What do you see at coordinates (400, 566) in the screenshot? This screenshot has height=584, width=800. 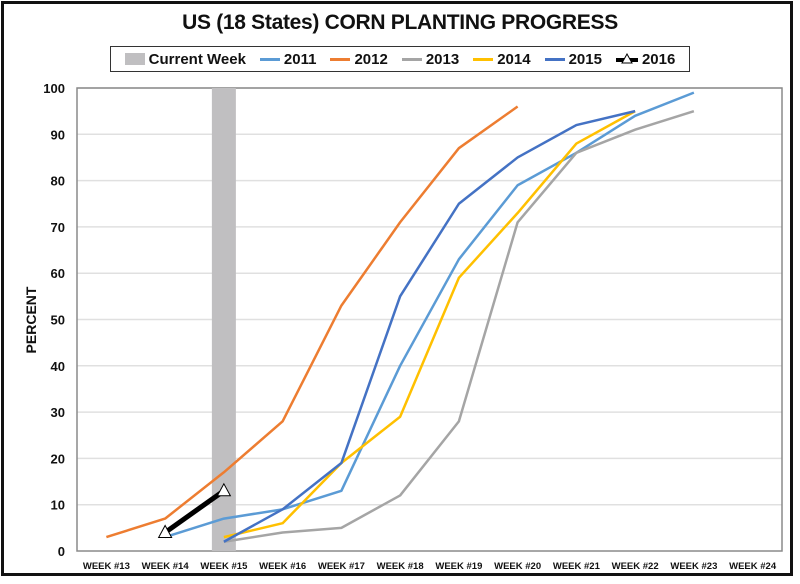 I see `x-tick-label: WEEK #18` at bounding box center [400, 566].